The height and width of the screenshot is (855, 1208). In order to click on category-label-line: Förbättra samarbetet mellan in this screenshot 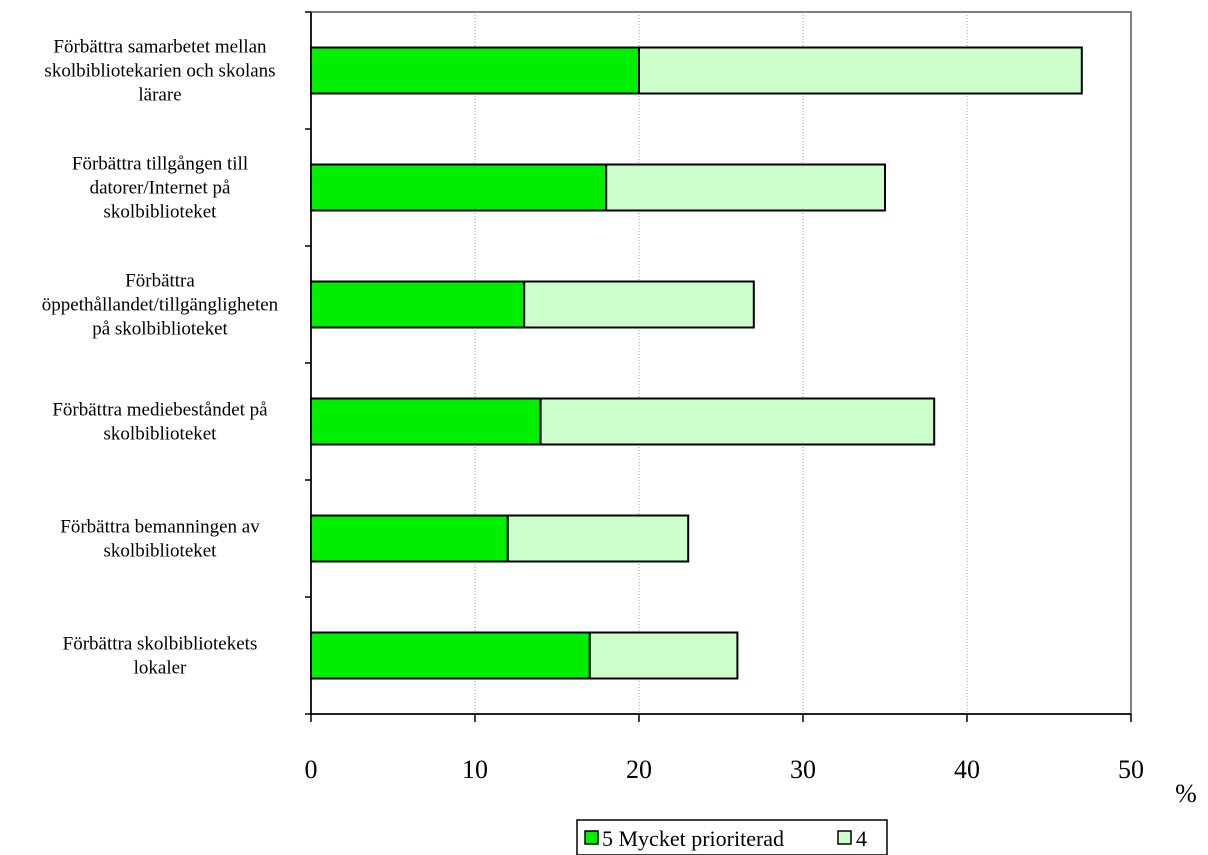, I will do `click(160, 47)`.